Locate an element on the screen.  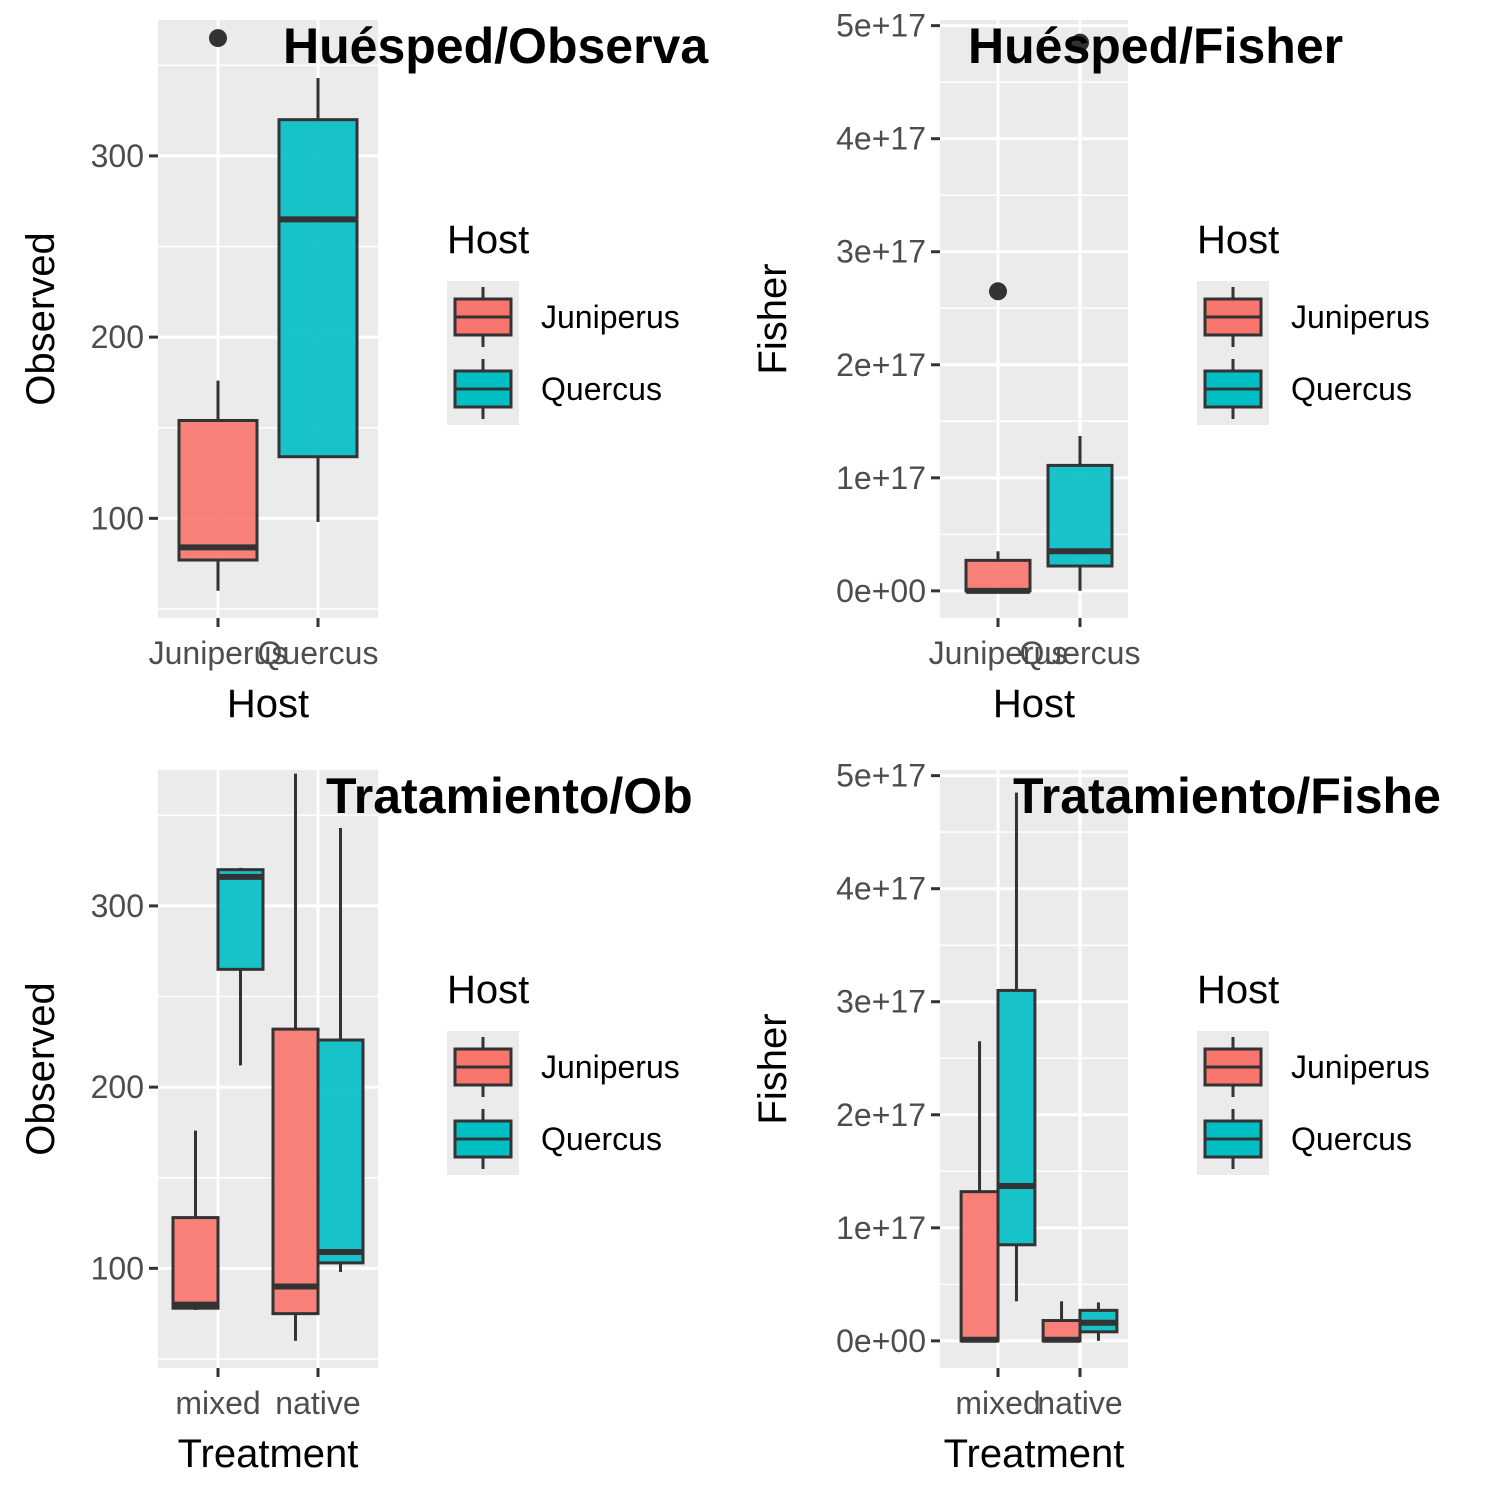
chart-title: Tratamiento/Ob is located at coordinates (509, 796).